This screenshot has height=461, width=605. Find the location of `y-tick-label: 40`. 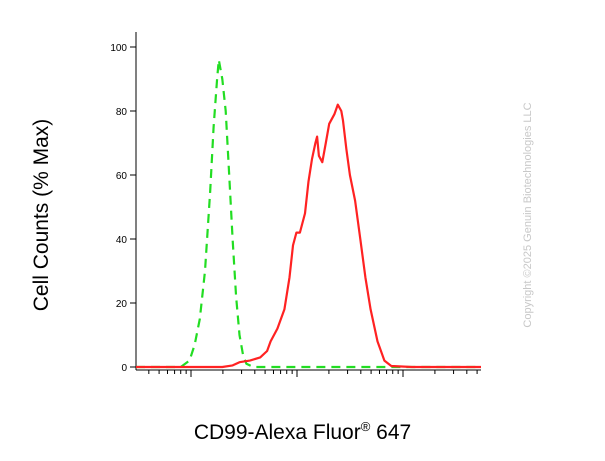

y-tick-label: 40 is located at coordinates (122, 240).